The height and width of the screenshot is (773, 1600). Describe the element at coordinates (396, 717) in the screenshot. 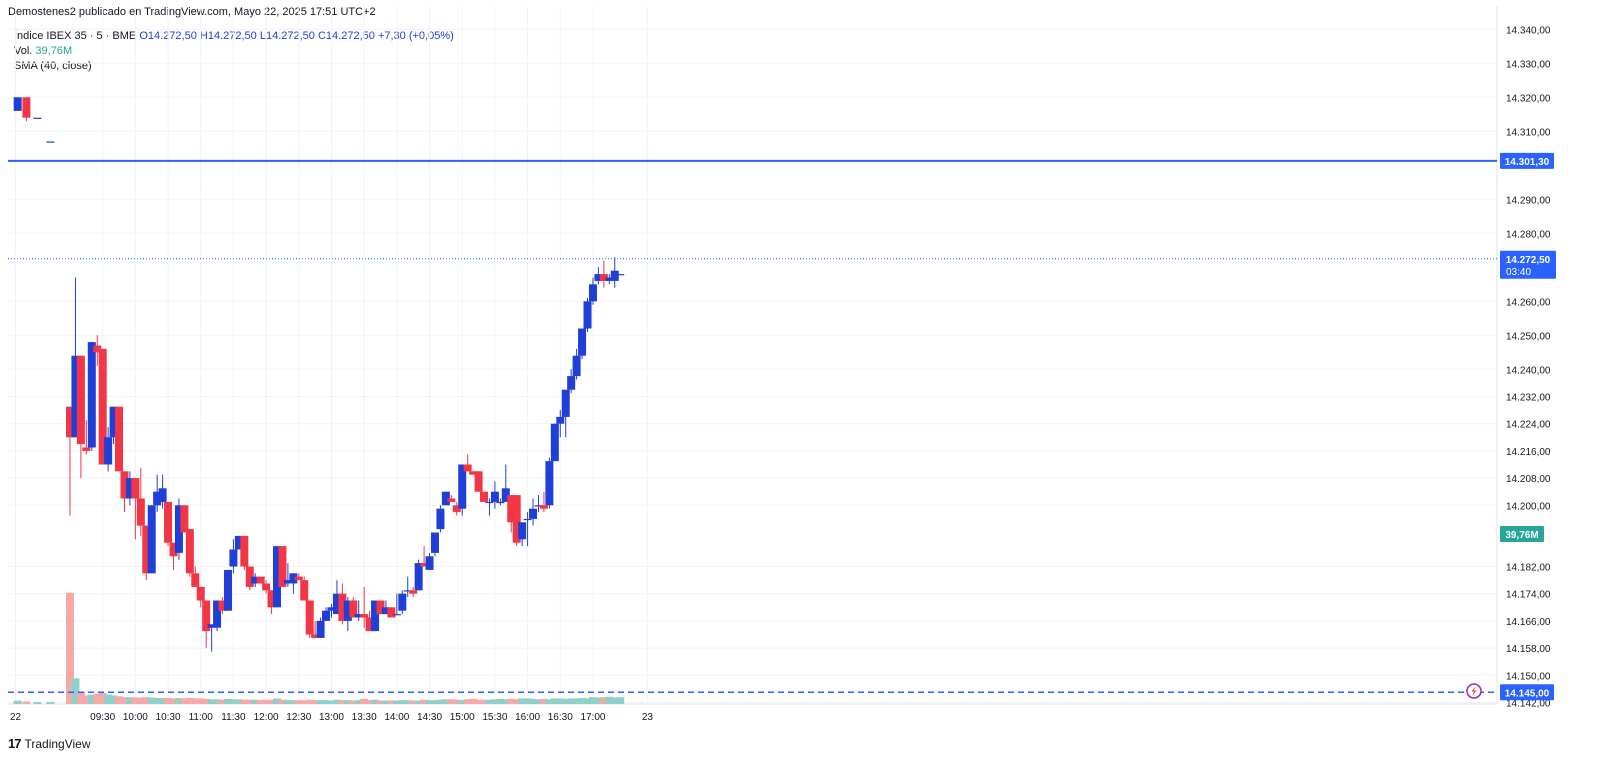

I see `x-tick-label: 14:00` at that location.